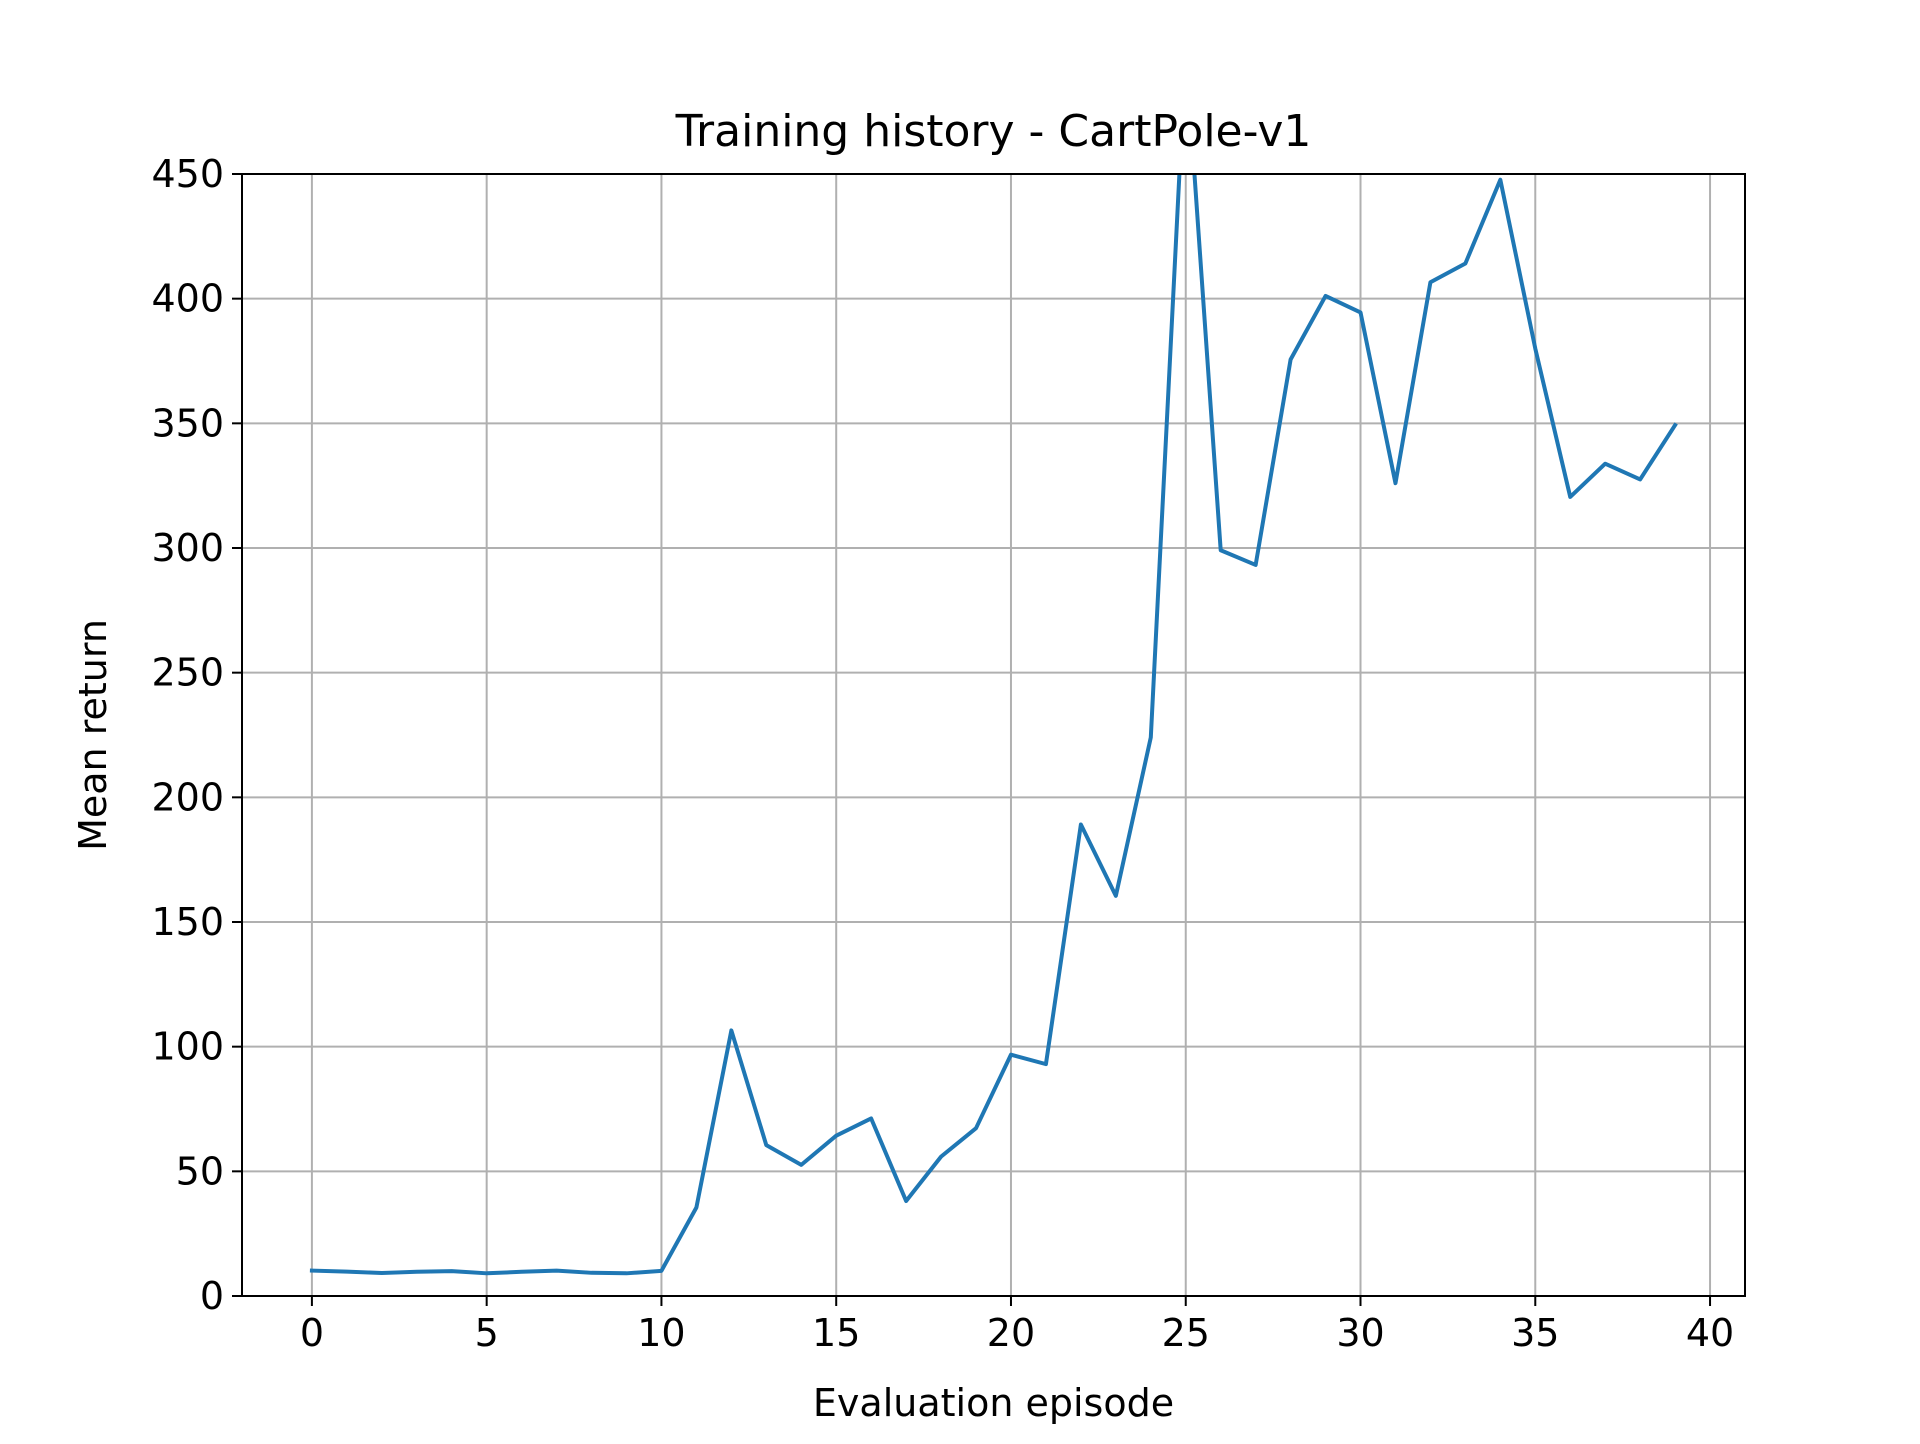  Describe the element at coordinates (836, 1333) in the screenshot. I see `x-tick-label: 15` at that location.